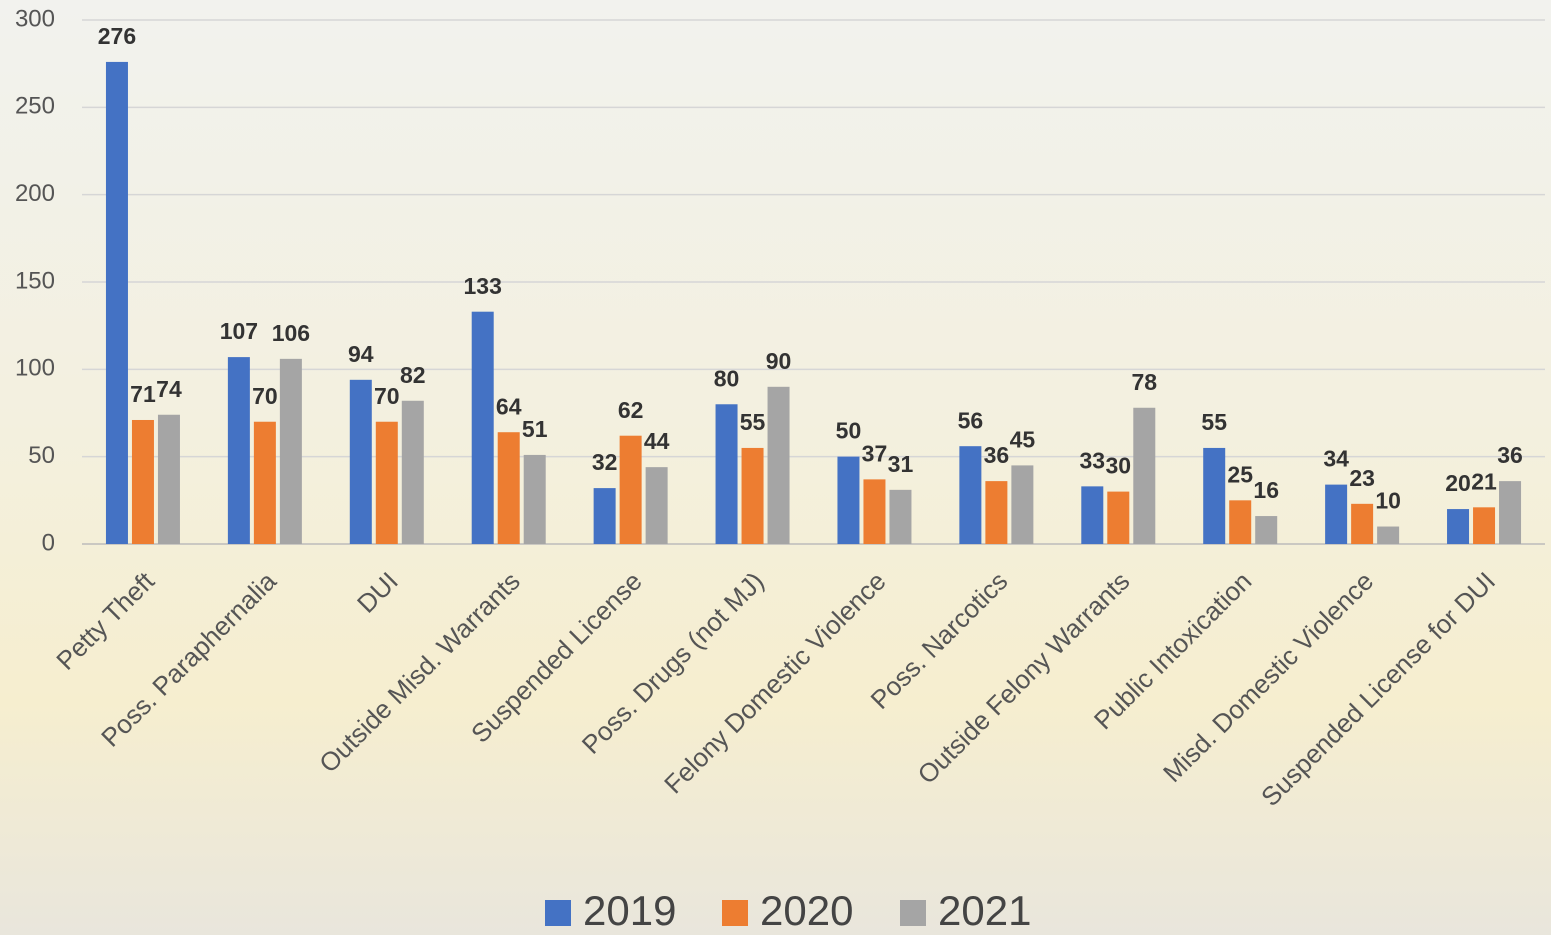 The width and height of the screenshot is (1551, 935). Describe the element at coordinates (657, 441) in the screenshot. I see `data-label: 44` at that location.